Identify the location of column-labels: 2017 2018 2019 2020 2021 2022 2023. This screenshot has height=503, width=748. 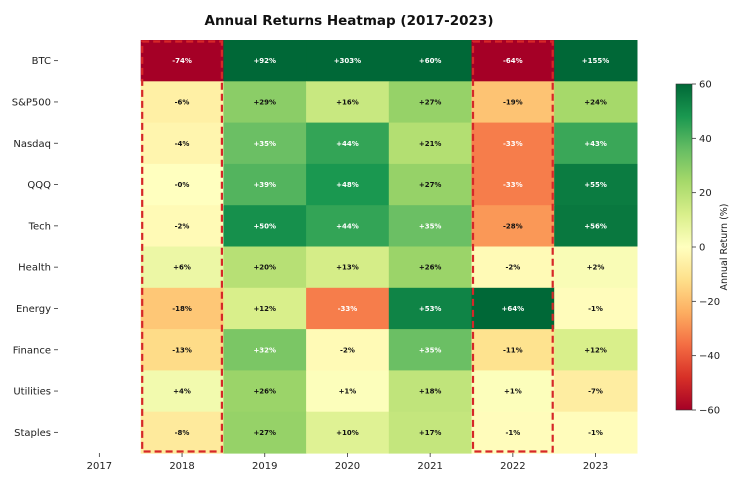
(347, 462).